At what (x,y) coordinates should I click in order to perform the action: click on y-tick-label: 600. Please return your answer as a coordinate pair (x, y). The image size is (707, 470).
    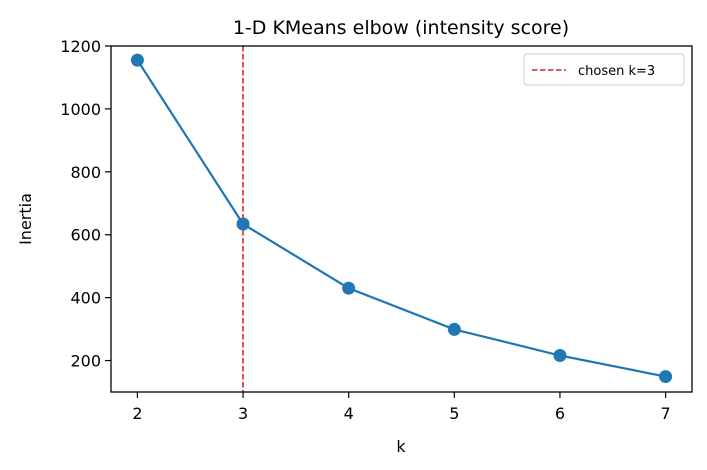
    Looking at the image, I should click on (85, 235).